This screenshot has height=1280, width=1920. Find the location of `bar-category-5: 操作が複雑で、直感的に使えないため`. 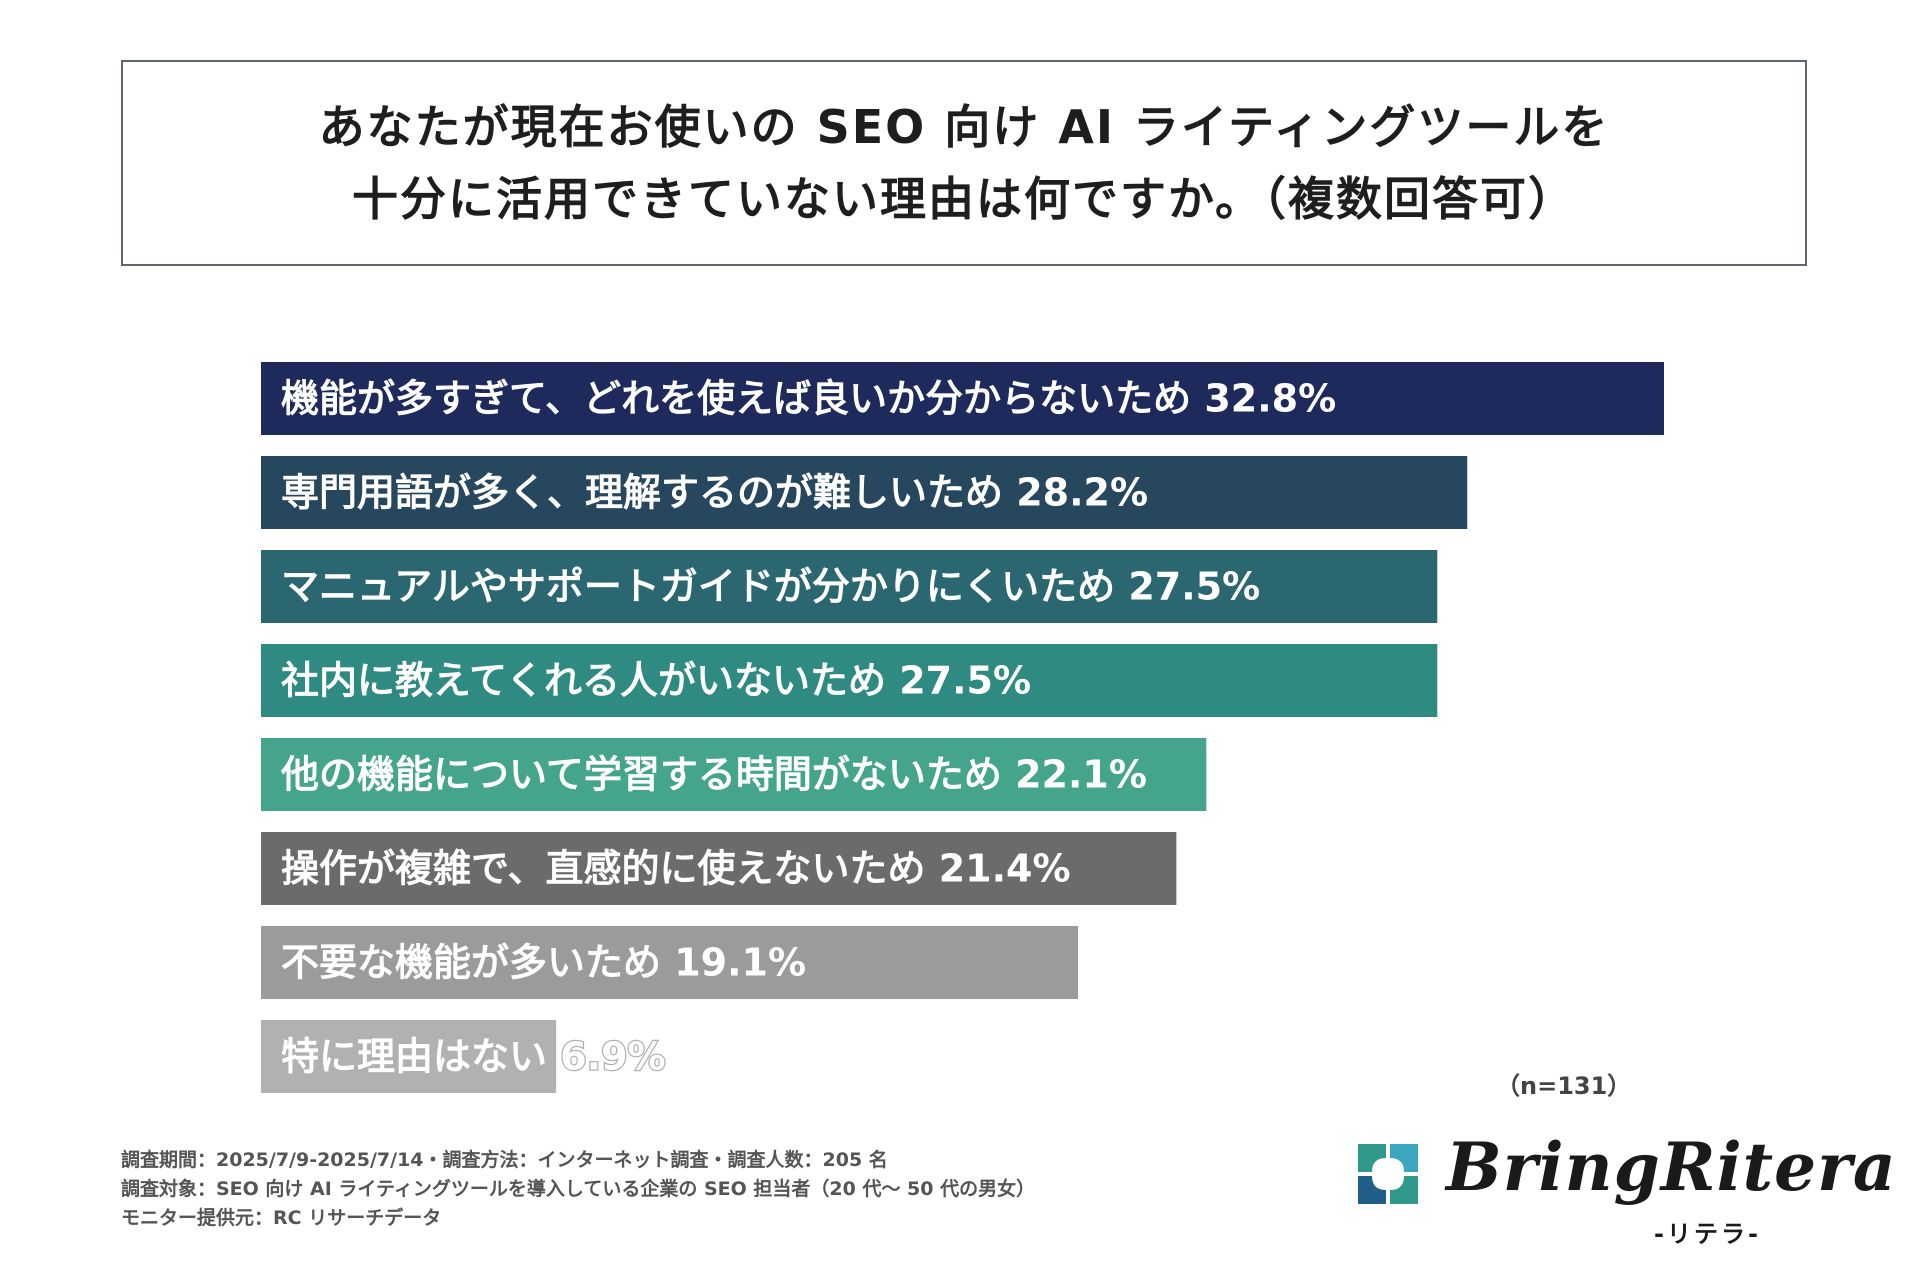

bar-category-5: 操作が複雑で、直感的に使えないため is located at coordinates (610, 869).